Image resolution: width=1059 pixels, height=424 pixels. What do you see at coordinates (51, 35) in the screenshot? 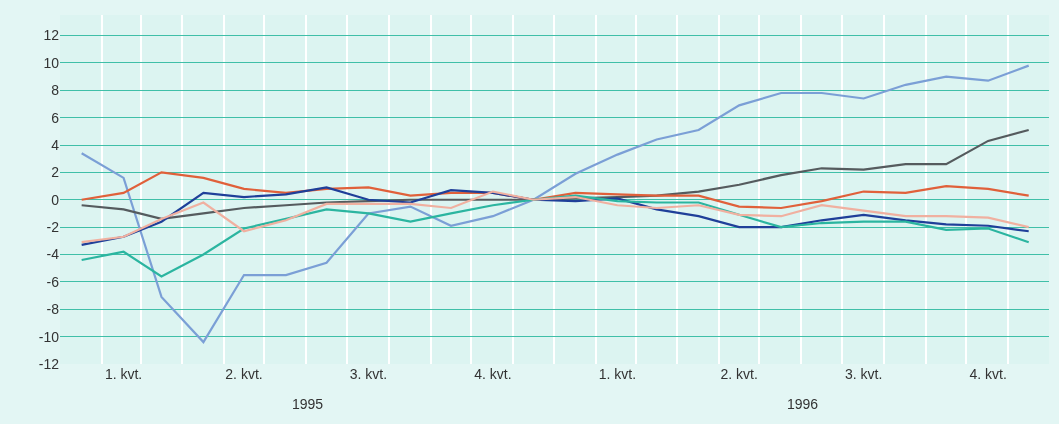
I see `y-tick-label: 12` at bounding box center [51, 35].